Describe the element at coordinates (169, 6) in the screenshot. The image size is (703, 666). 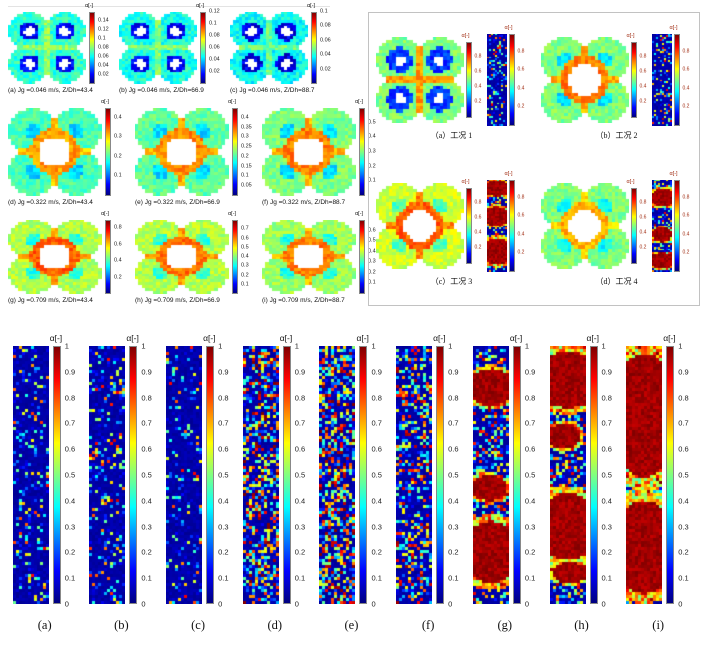
I see `page-rule-divider` at that location.